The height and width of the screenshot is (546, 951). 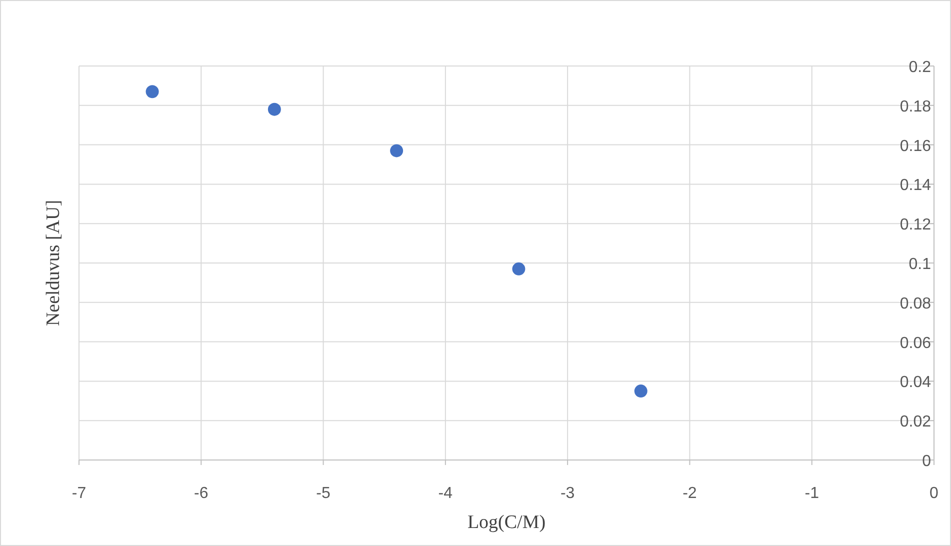 What do you see at coordinates (812, 493) in the screenshot?
I see `x-tick-label: -1` at bounding box center [812, 493].